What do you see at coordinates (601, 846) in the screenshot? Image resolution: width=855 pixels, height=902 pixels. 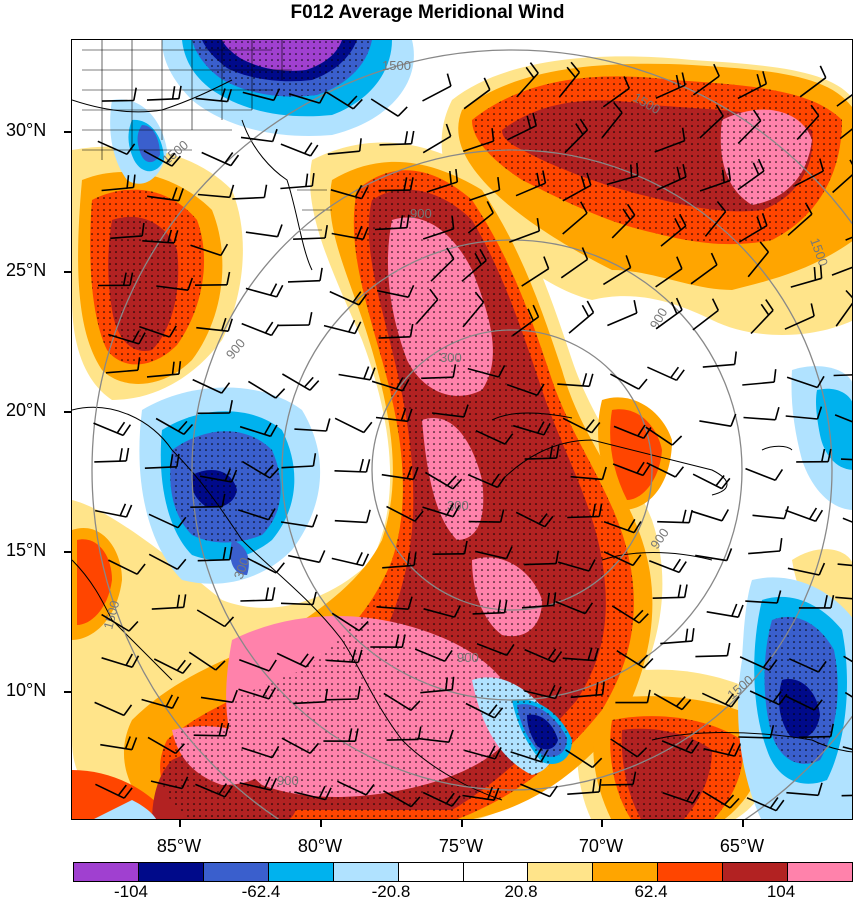 I see `lon-label-70w: 70°W` at bounding box center [601, 846].